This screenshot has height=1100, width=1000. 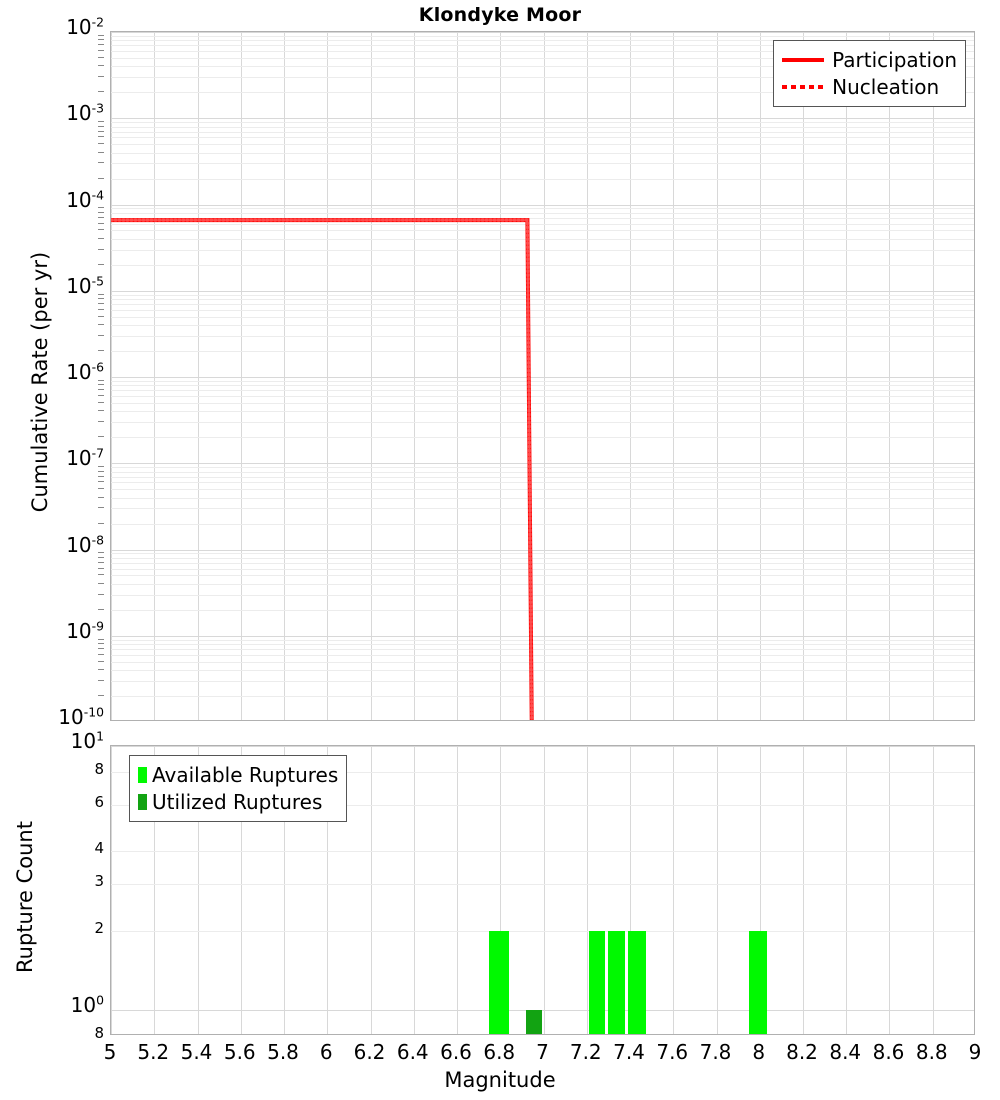 I want to click on x-tick-label: 5, so click(x=110, y=1052).